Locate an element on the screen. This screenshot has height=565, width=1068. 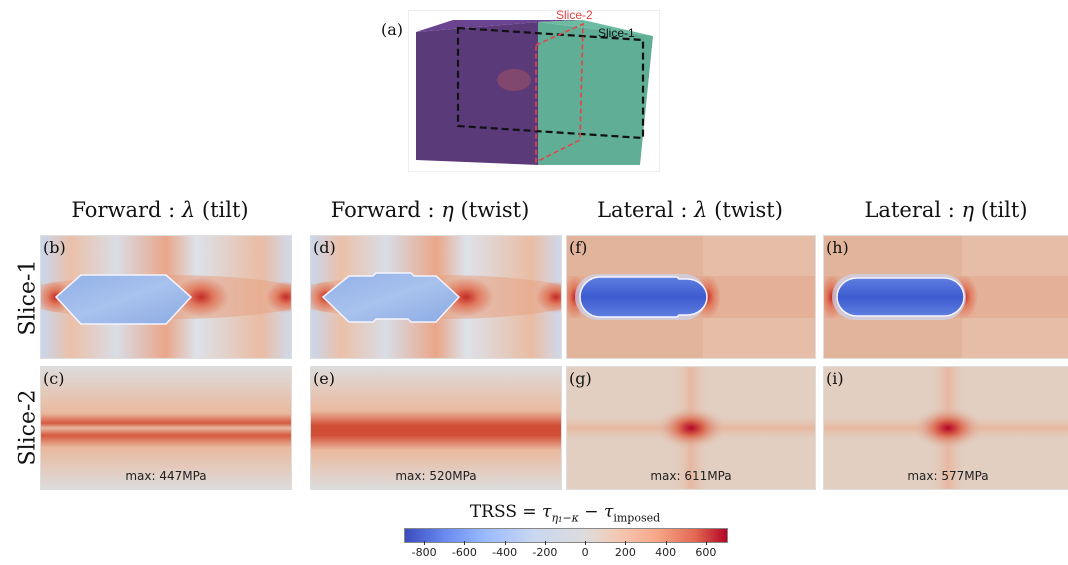
right-block is located at coordinates (595, 93).